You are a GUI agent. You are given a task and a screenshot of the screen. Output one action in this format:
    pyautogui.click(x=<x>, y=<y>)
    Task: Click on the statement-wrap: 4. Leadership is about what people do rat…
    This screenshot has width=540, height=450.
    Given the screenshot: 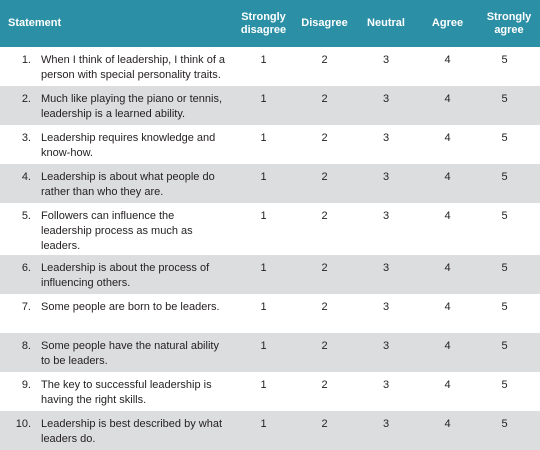 What is the action you would take?
    pyautogui.click(x=117, y=185)
    